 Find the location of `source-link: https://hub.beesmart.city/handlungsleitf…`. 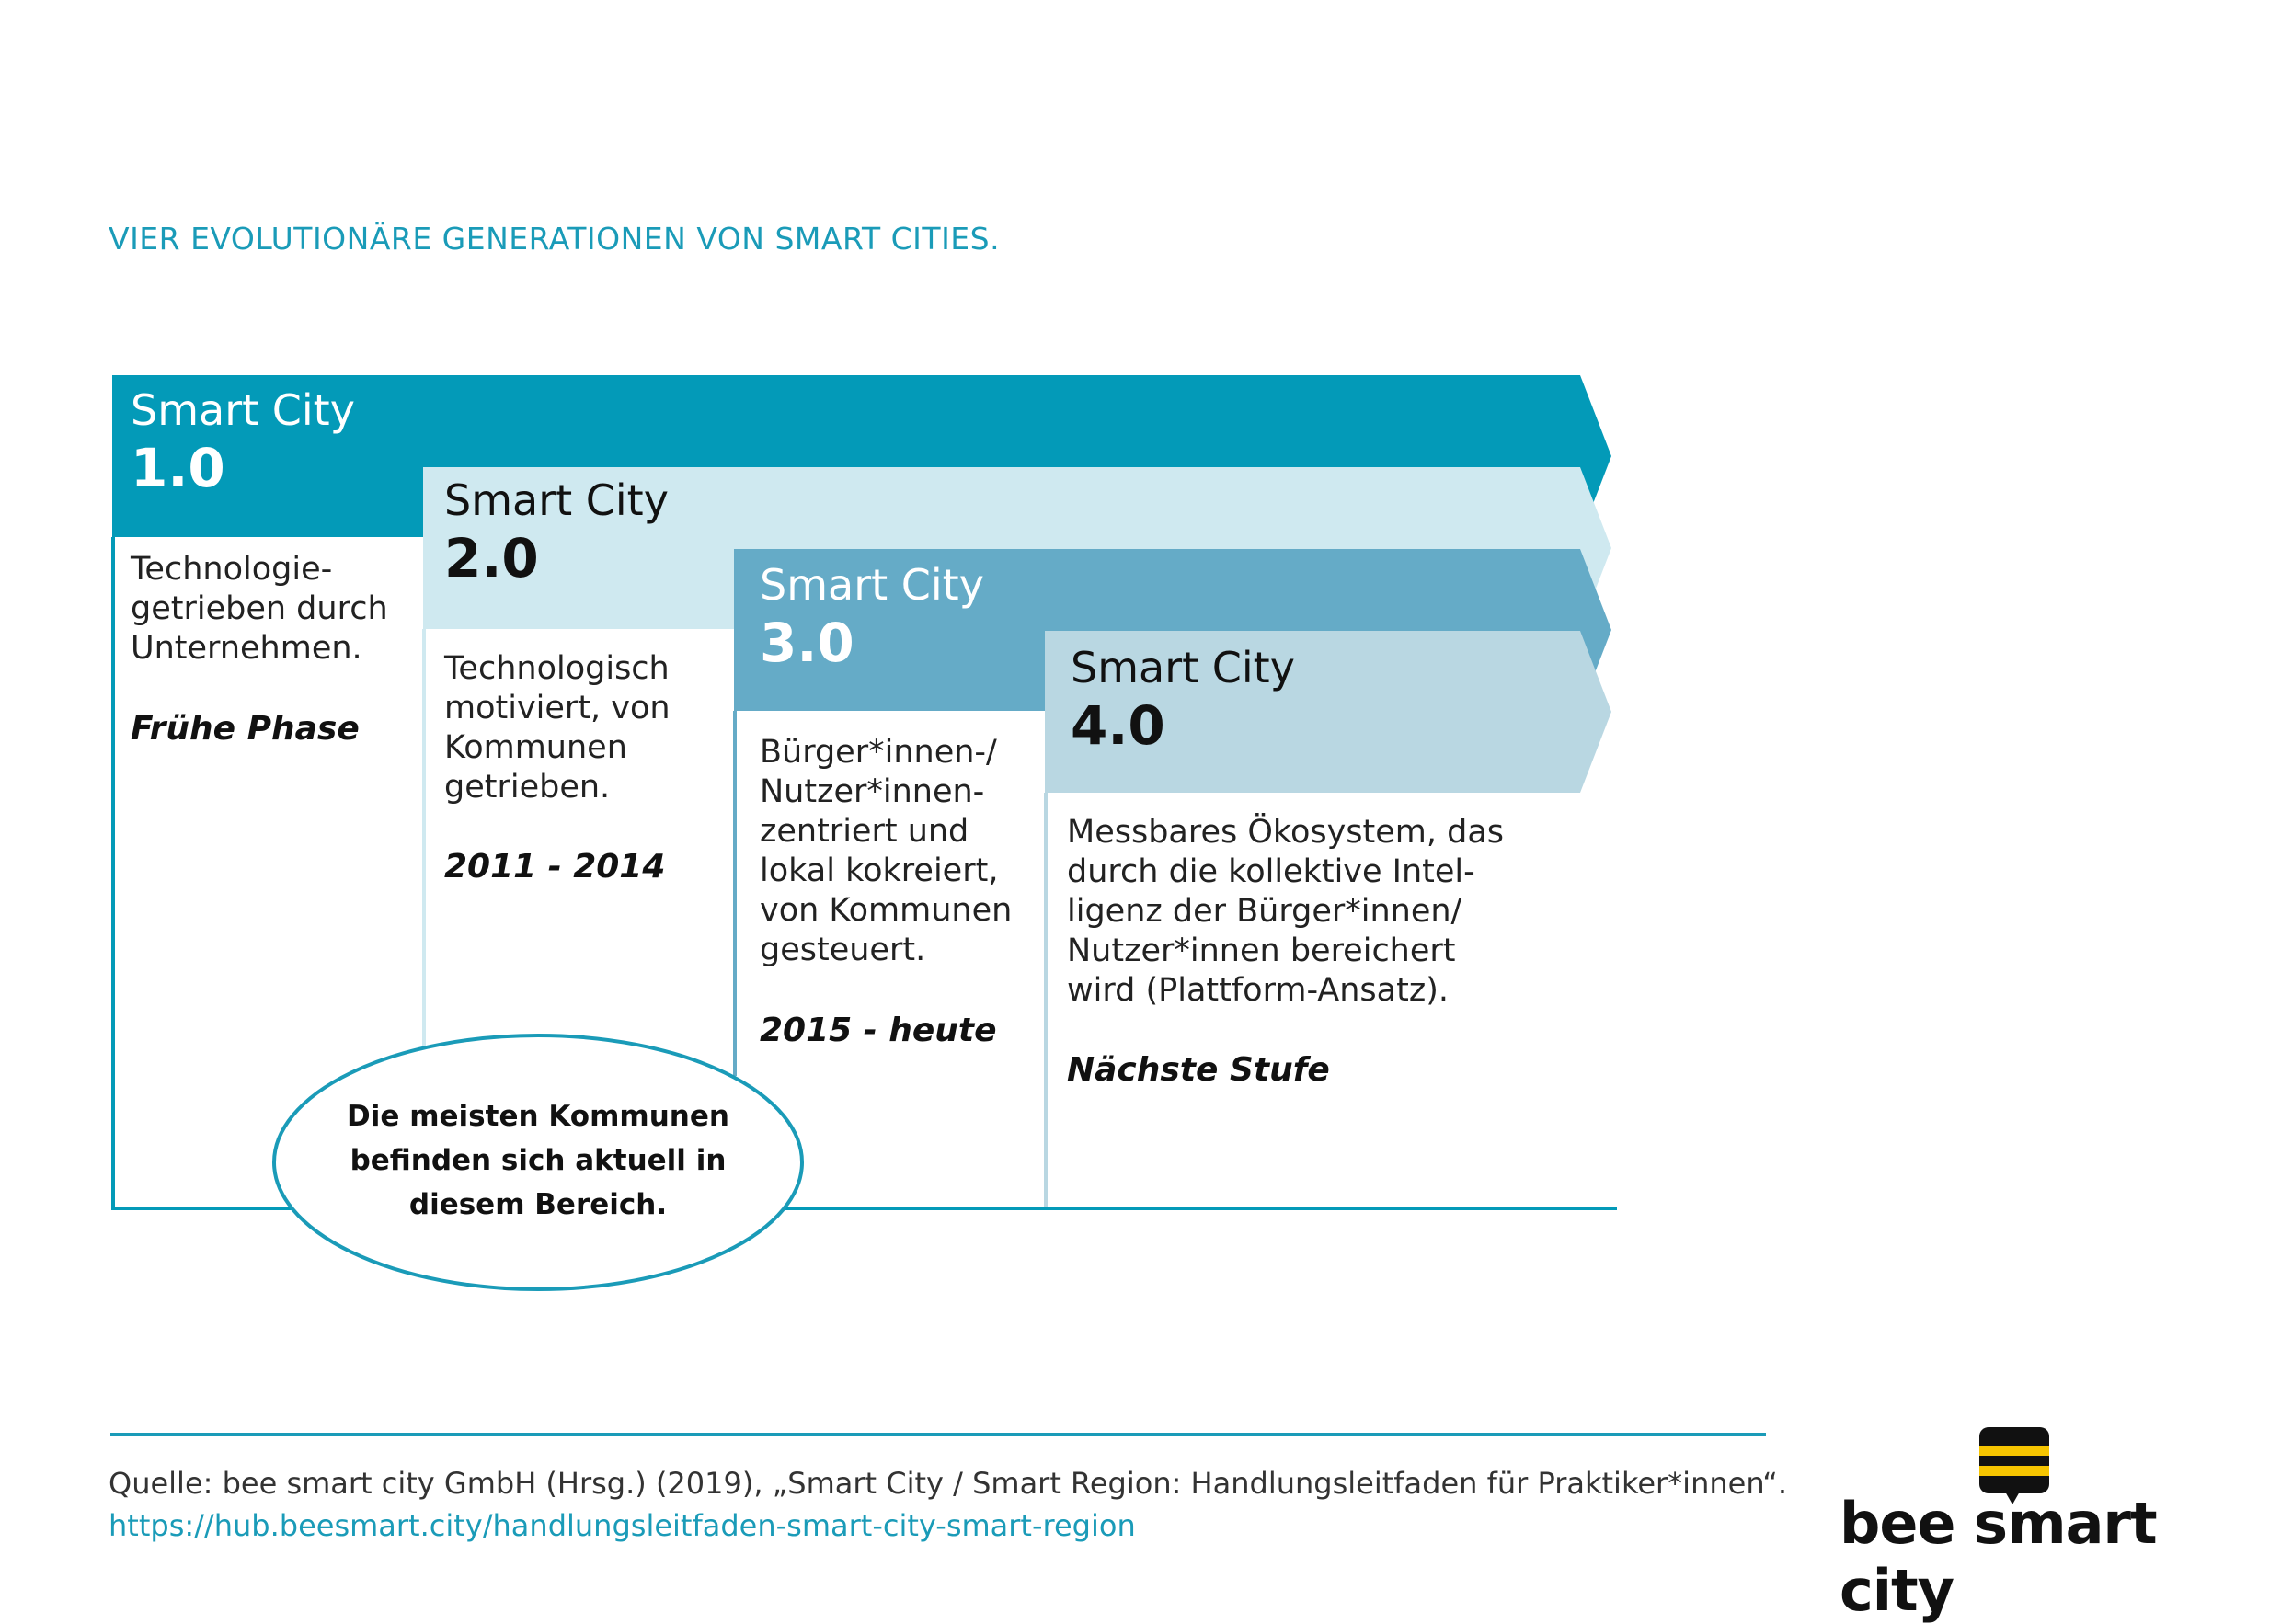

source-link: https://hub.beesmart.city/handlungsleitf… is located at coordinates (623, 1526).